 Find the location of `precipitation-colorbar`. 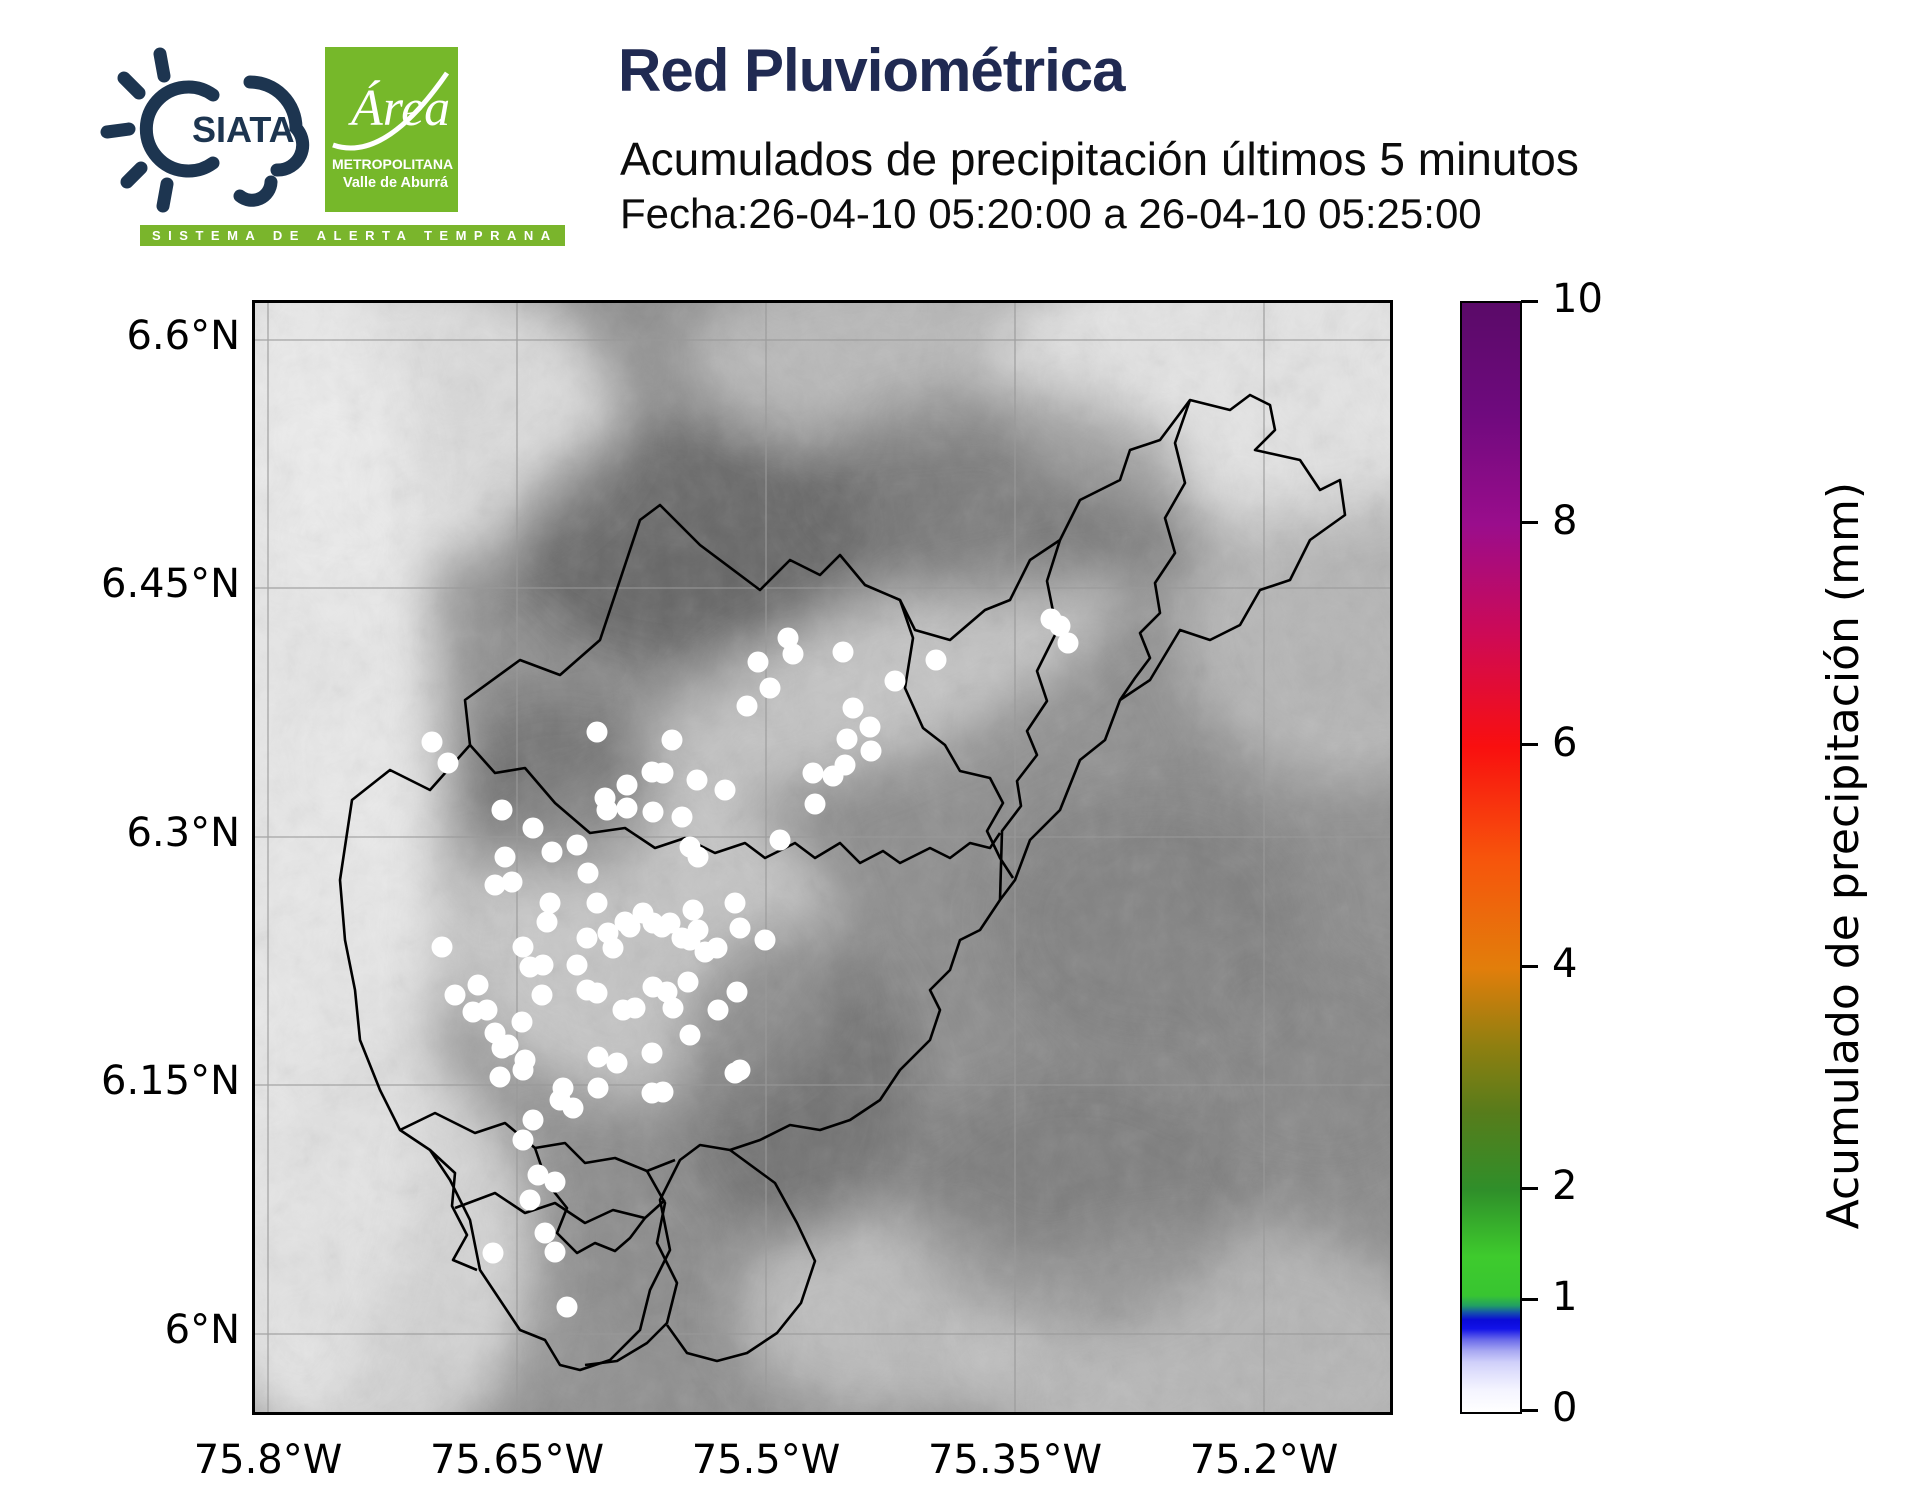

precipitation-colorbar is located at coordinates (1491, 857).